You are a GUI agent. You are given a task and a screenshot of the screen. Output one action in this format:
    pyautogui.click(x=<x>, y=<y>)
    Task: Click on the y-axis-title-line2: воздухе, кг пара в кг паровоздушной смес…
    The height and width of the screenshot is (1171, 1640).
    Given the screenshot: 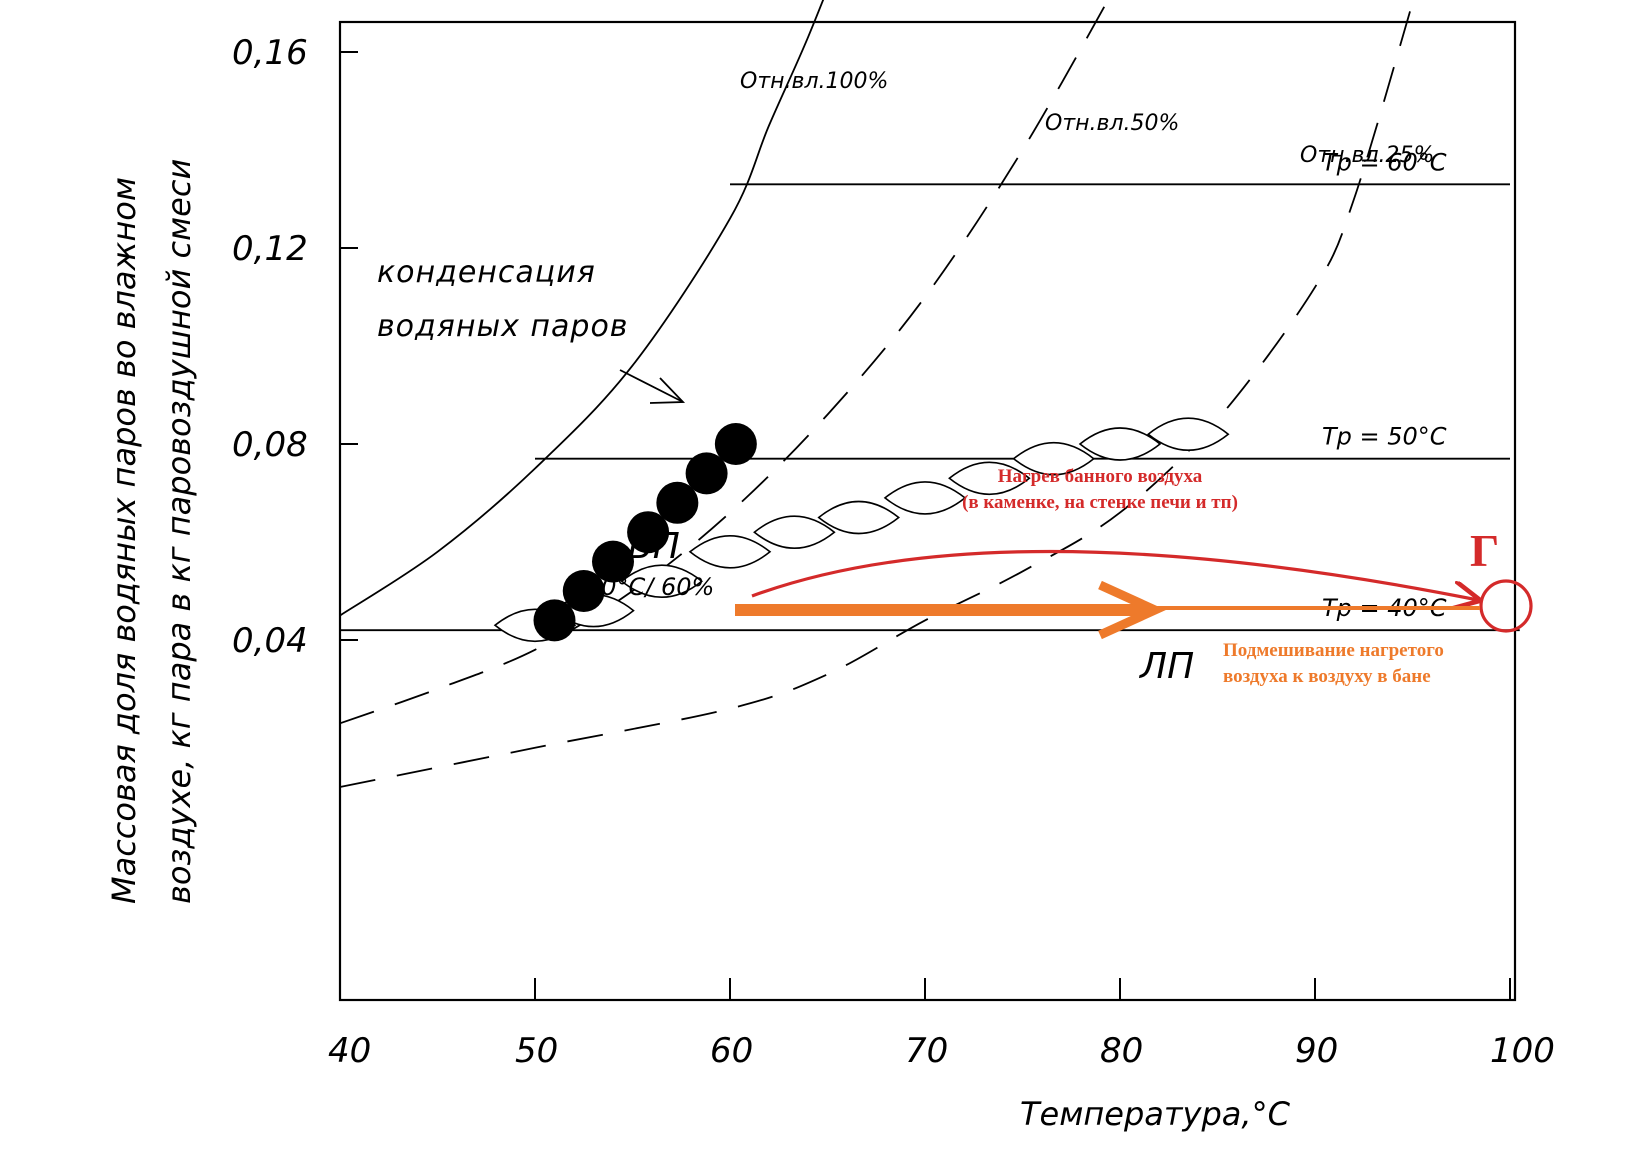 What is the action you would take?
    pyautogui.click(x=179, y=531)
    